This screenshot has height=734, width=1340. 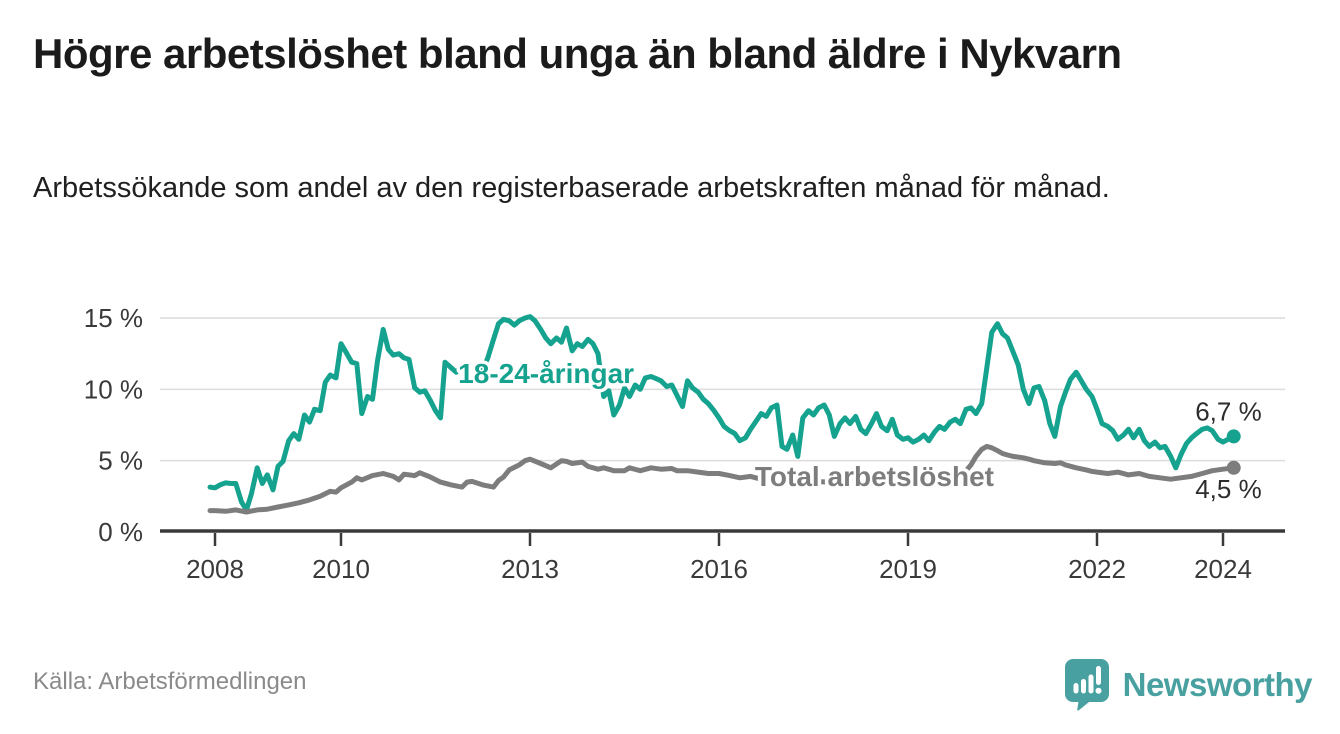 I want to click on x-axis-label: 2022, so click(x=1097, y=569).